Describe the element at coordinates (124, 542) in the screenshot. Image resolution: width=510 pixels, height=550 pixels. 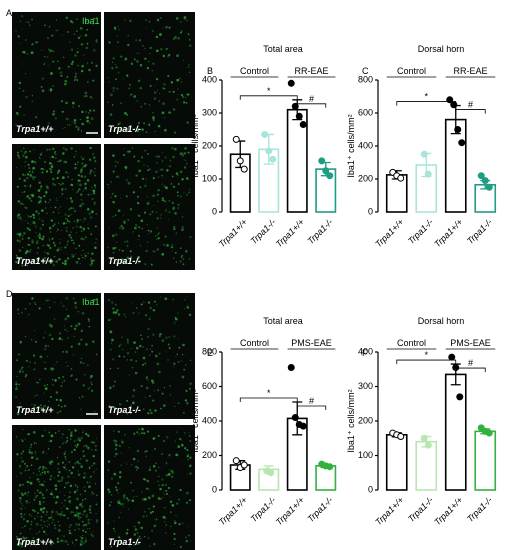
I see `genotype-label: Trpa1-/-` at that location.